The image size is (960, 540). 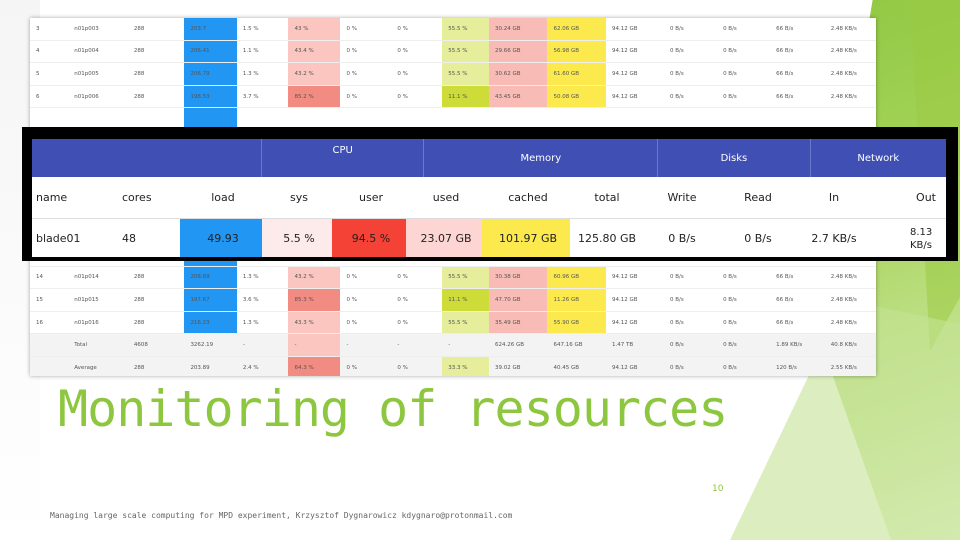 I want to click on cell-cached: 56.98 GB, so click(x=576, y=52).